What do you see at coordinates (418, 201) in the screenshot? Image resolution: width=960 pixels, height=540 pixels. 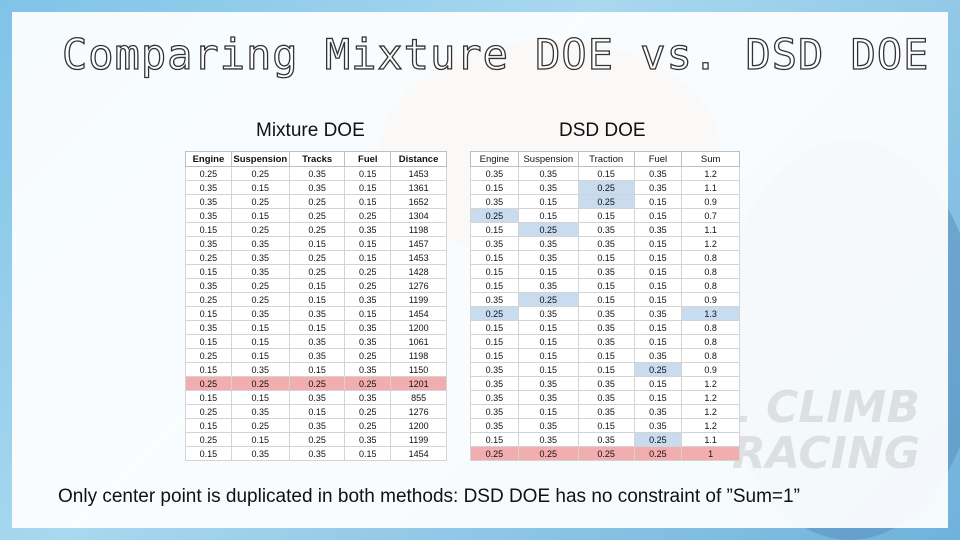 I see `table-cell: 1652` at bounding box center [418, 201].